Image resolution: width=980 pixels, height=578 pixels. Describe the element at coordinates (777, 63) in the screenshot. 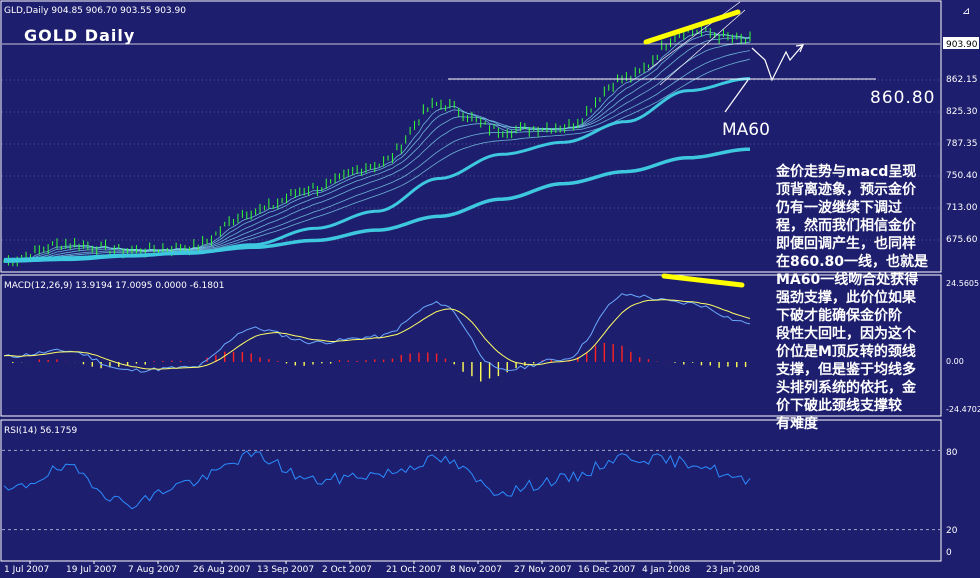

I see `projected-path` at that location.